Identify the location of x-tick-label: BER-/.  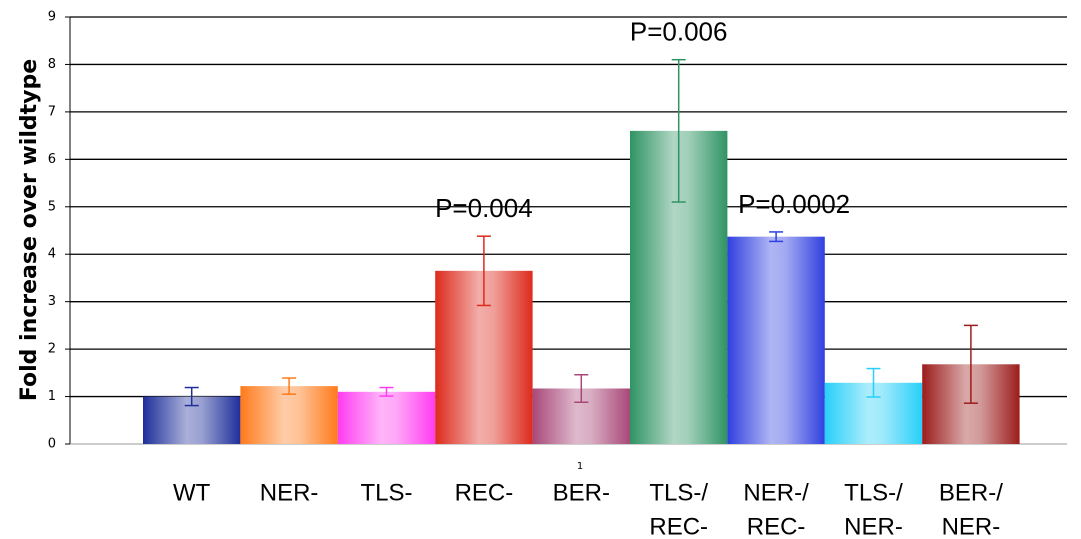
(971, 492).